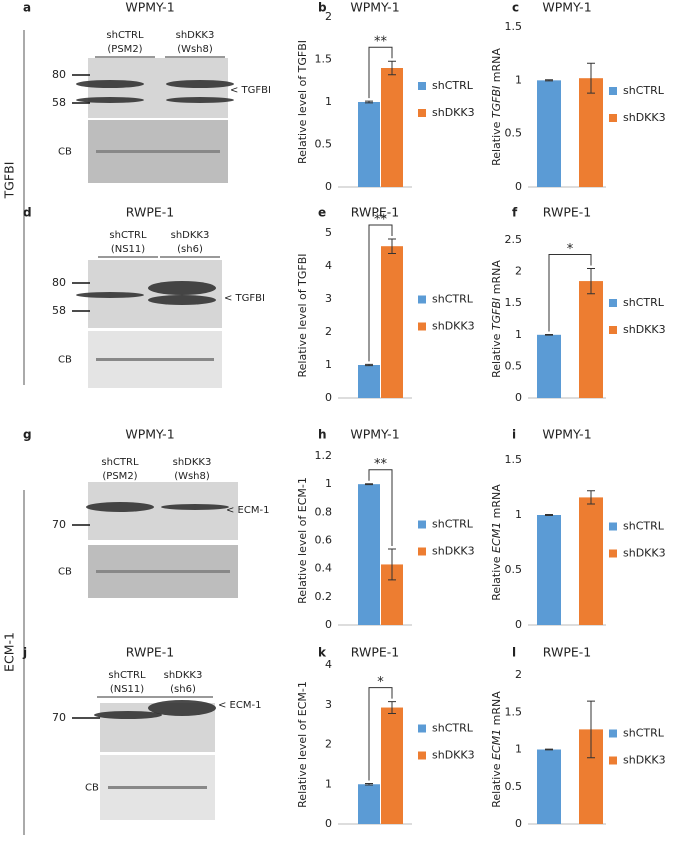 The height and width of the screenshot is (841, 685). Describe the element at coordinates (124, 49) in the screenshot. I see `lane-label: (PSM2)` at that location.